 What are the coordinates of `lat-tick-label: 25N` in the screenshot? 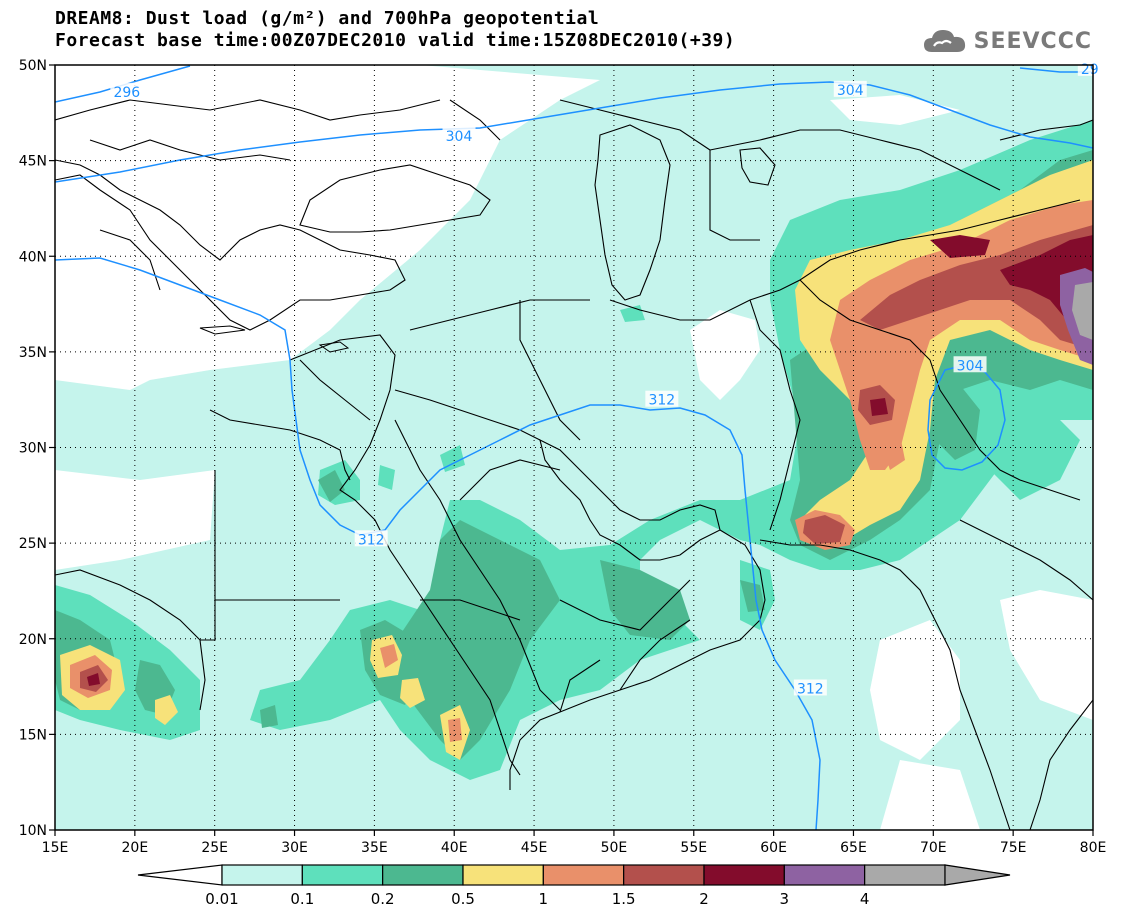 It's located at (33, 544).